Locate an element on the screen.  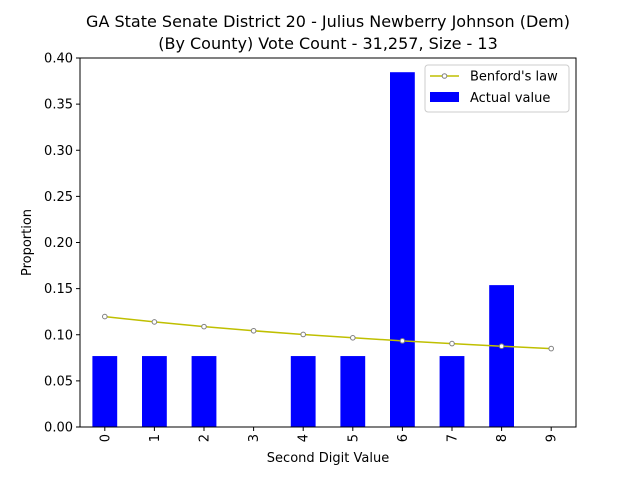
x-tick-label: 8 is located at coordinates (502, 438).